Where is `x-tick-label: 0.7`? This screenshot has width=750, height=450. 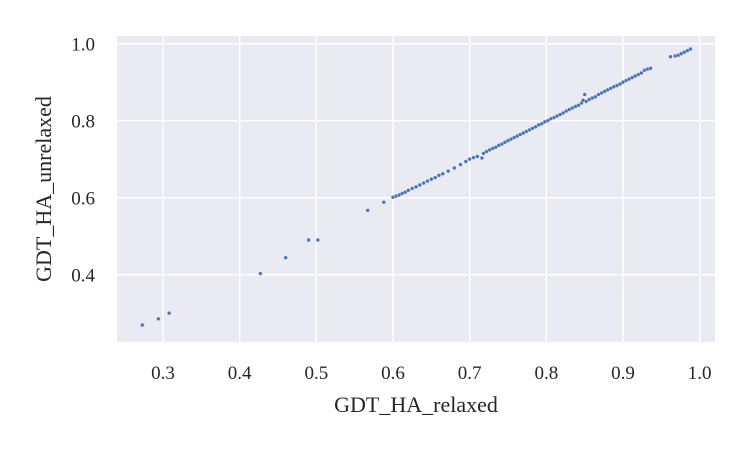
x-tick-label: 0.7 is located at coordinates (470, 373).